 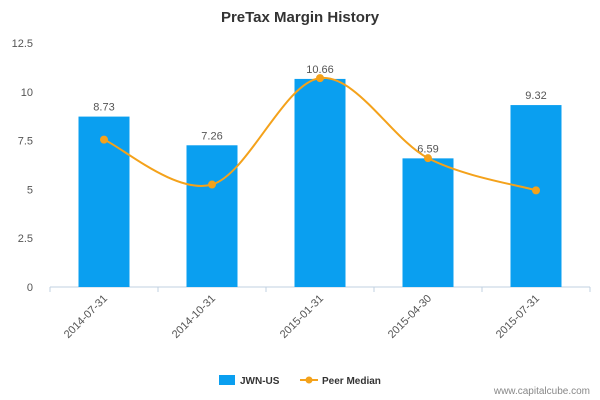 I want to click on bar-value-label: 7.26, so click(x=211, y=136).